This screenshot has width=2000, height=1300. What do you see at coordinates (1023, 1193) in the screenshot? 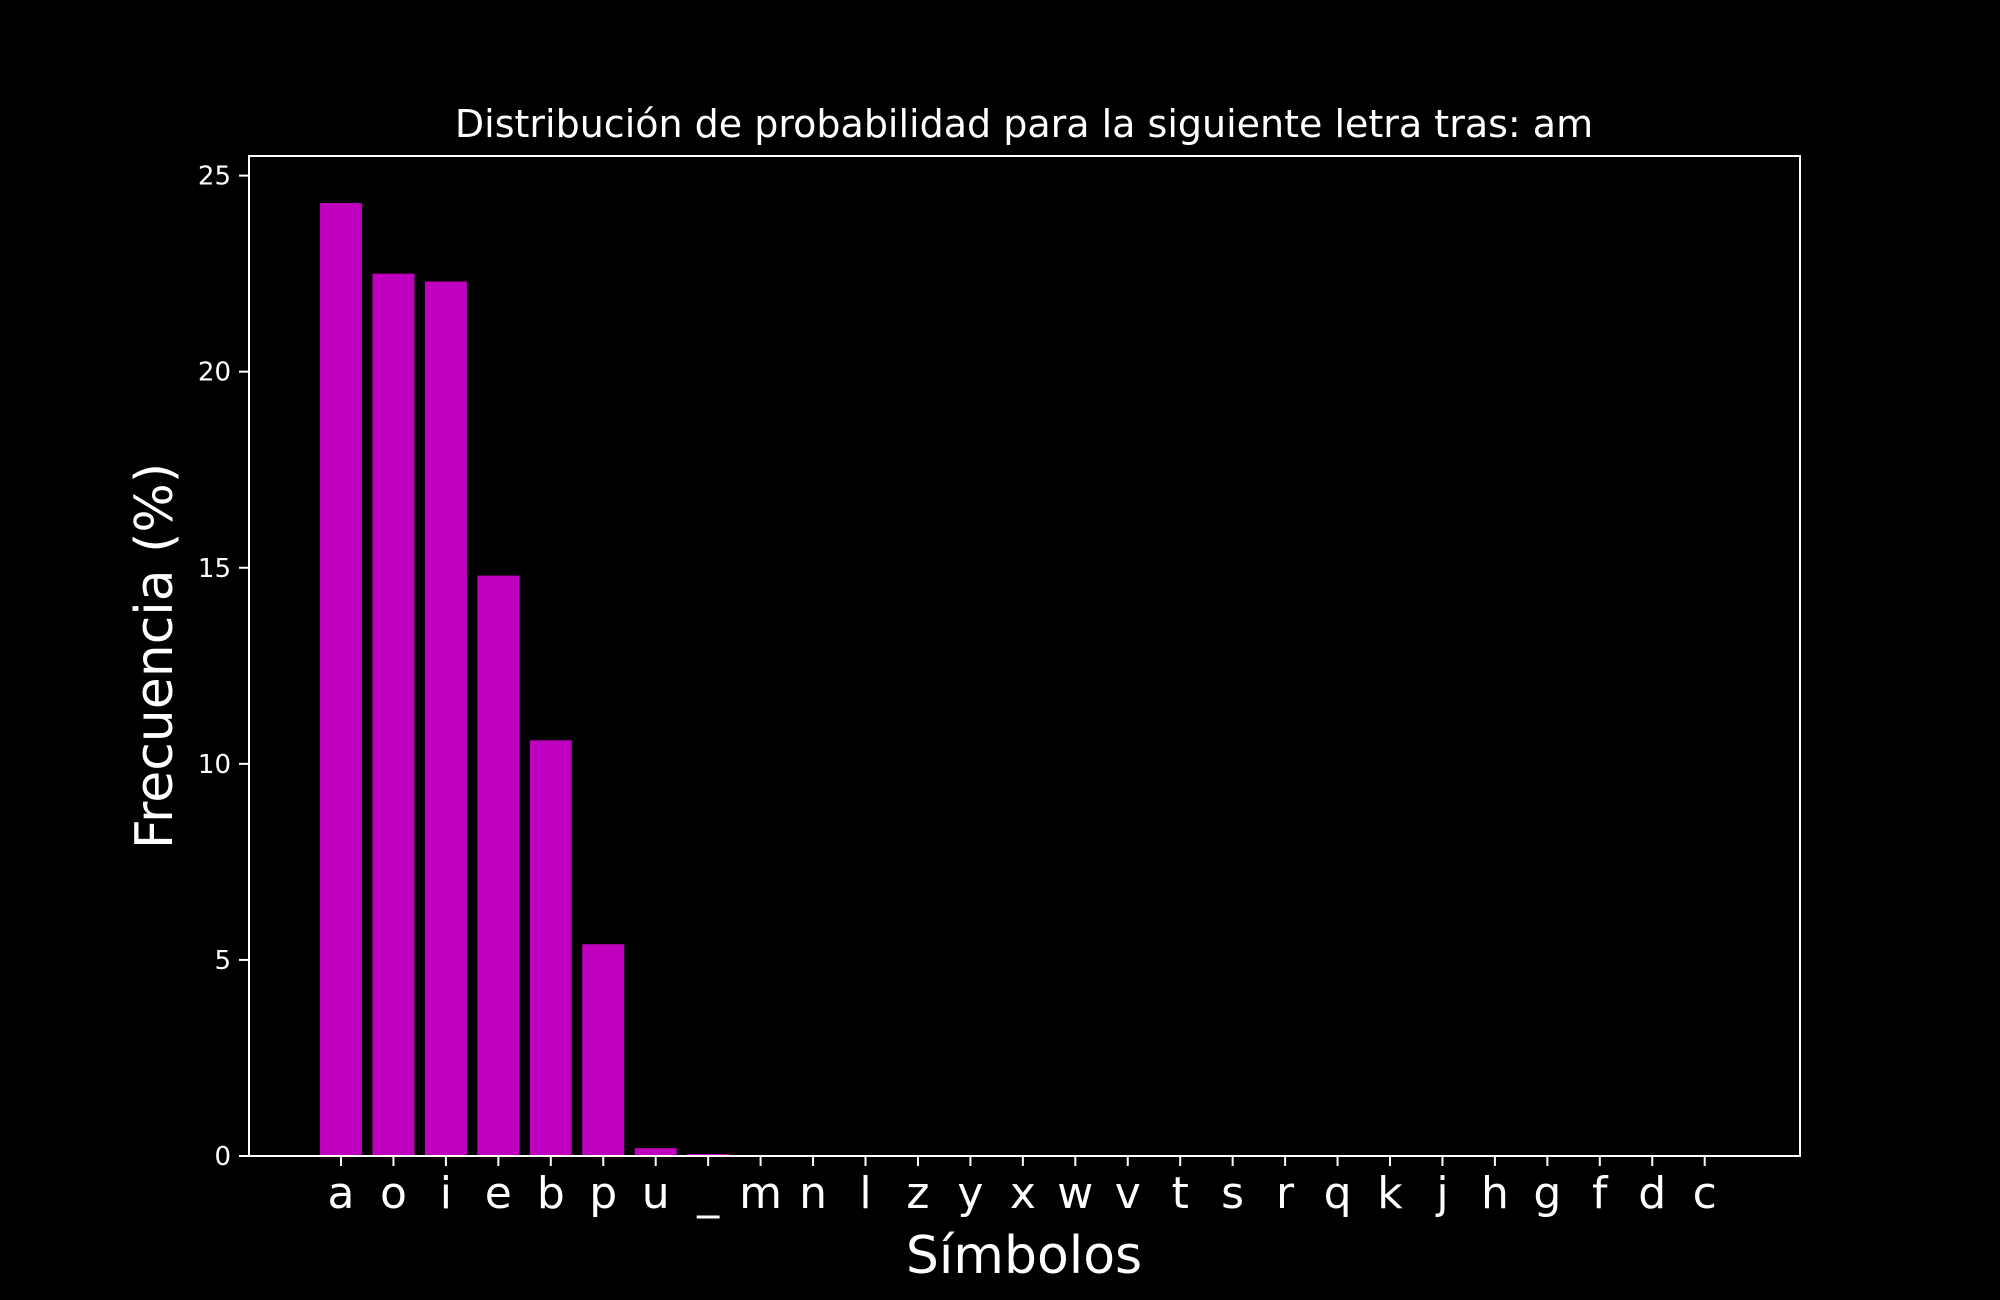
I see `x-tick-label: x` at bounding box center [1023, 1193].